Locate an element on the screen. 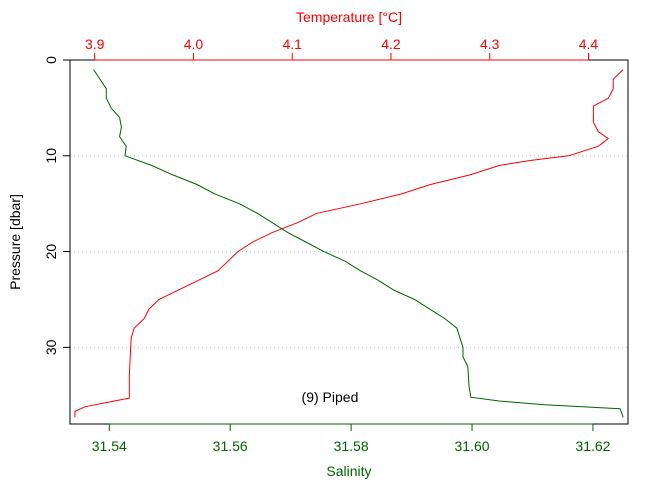 This screenshot has width=672, height=480. top-tick-label: 3.9 is located at coordinates (95, 44).